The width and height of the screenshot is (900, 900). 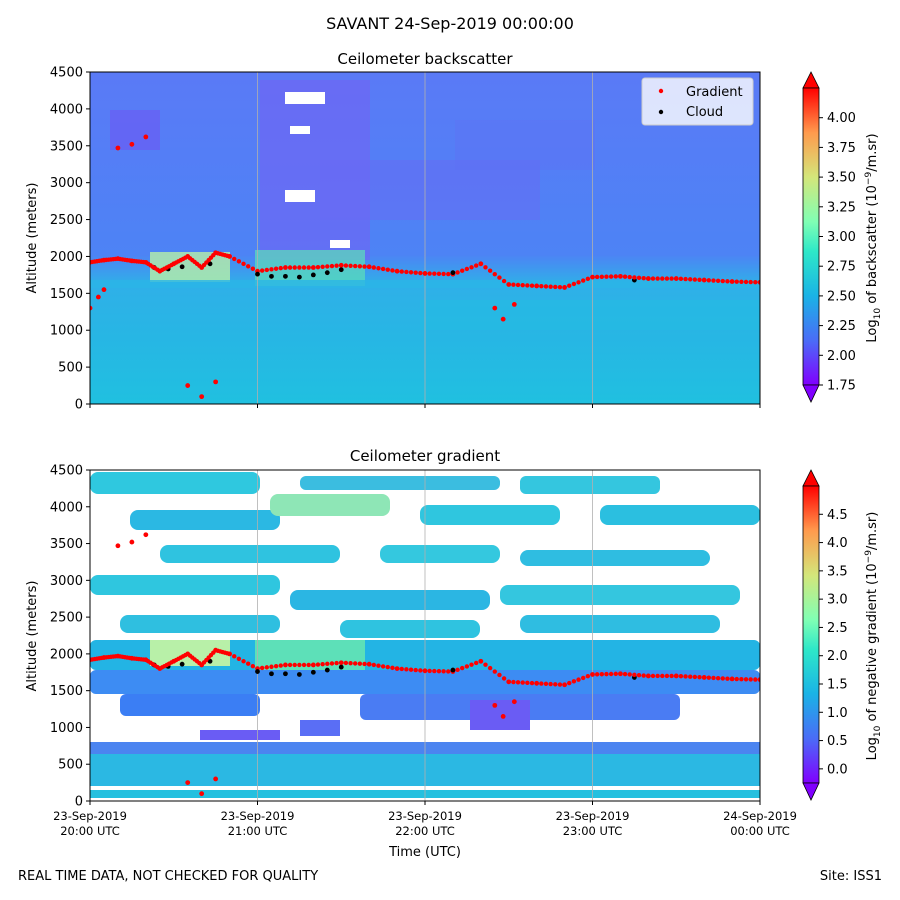 What do you see at coordinates (873, 636) in the screenshot?
I see `colorbar-label: Log10 of negative gradient (10−9/m.sr)` at bounding box center [873, 636].